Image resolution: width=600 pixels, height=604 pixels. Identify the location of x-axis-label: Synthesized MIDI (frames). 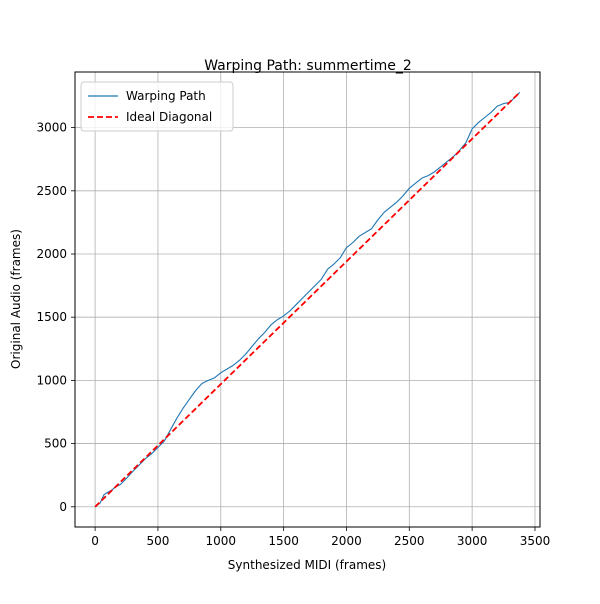
(307, 565).